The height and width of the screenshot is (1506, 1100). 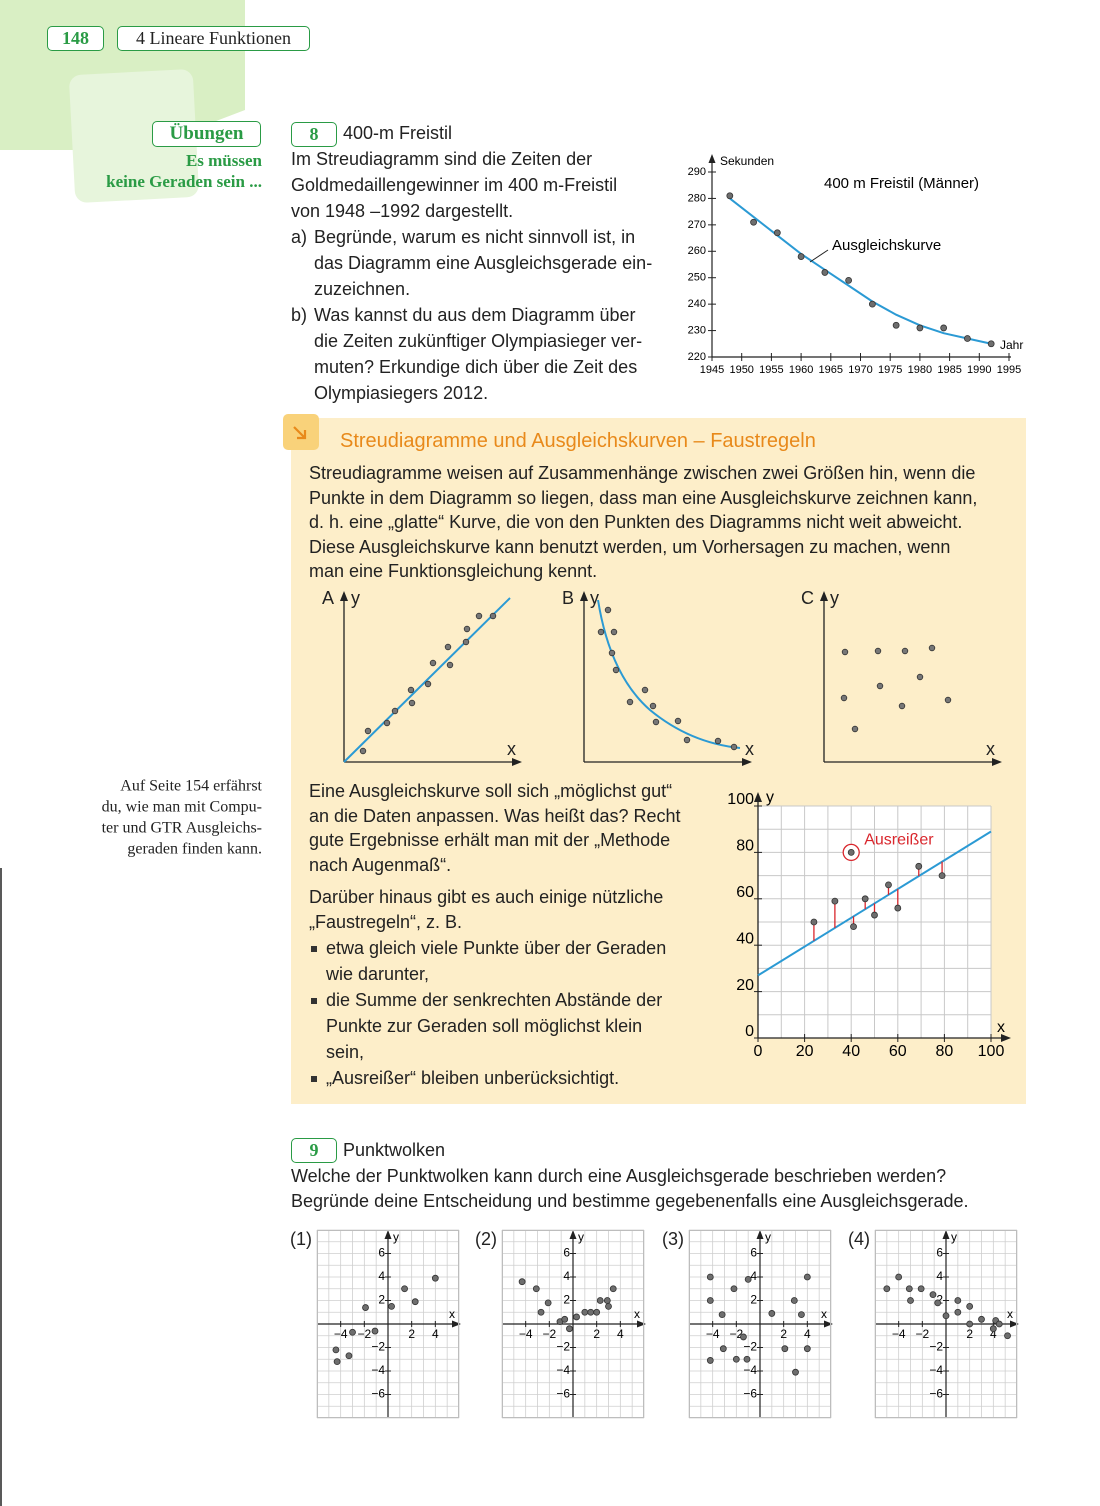 What do you see at coordinates (824, 1314) in the screenshot?
I see `x-axis-label: x` at bounding box center [824, 1314].